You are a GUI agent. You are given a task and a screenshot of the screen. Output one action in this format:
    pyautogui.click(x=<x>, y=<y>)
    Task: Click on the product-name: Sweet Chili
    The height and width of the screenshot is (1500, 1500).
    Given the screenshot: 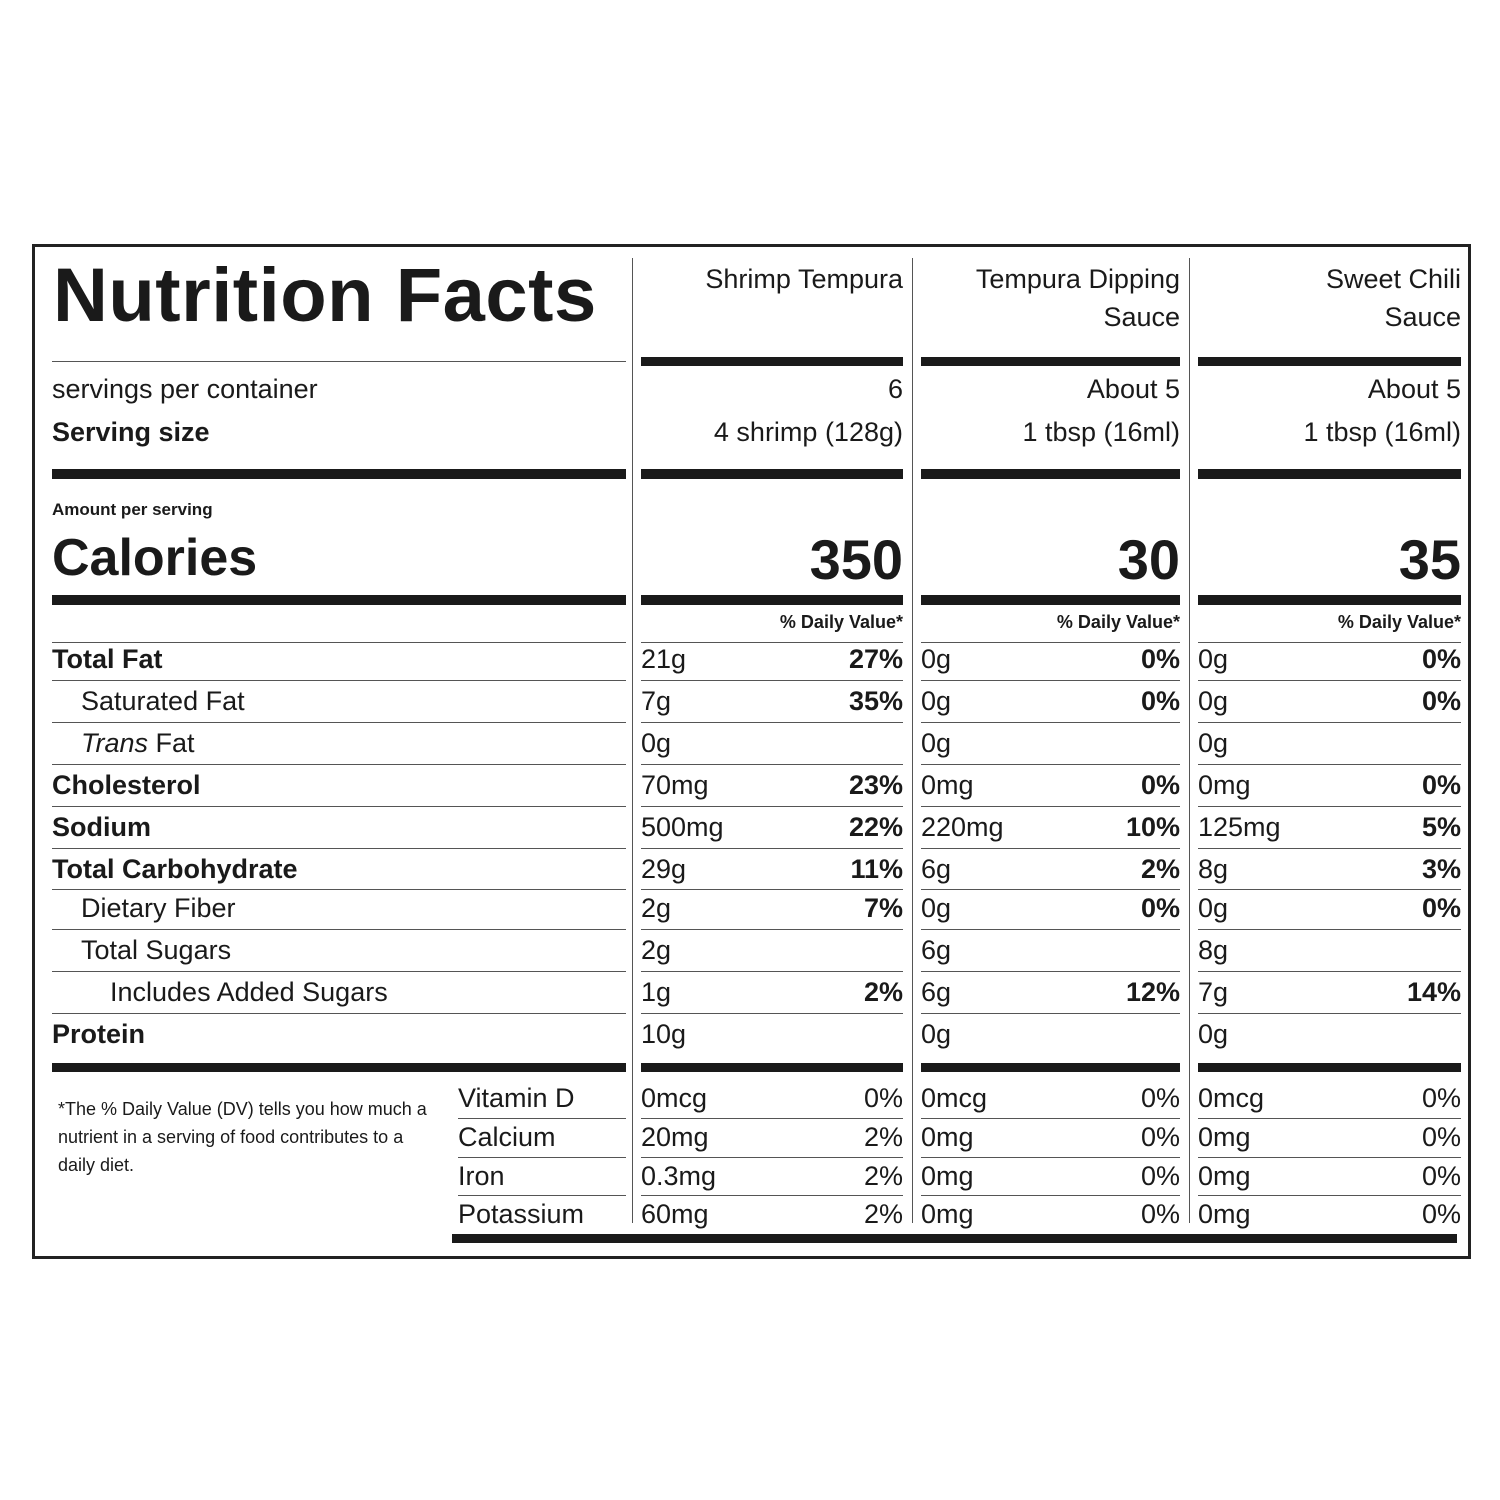 What is the action you would take?
    pyautogui.click(x=1393, y=279)
    